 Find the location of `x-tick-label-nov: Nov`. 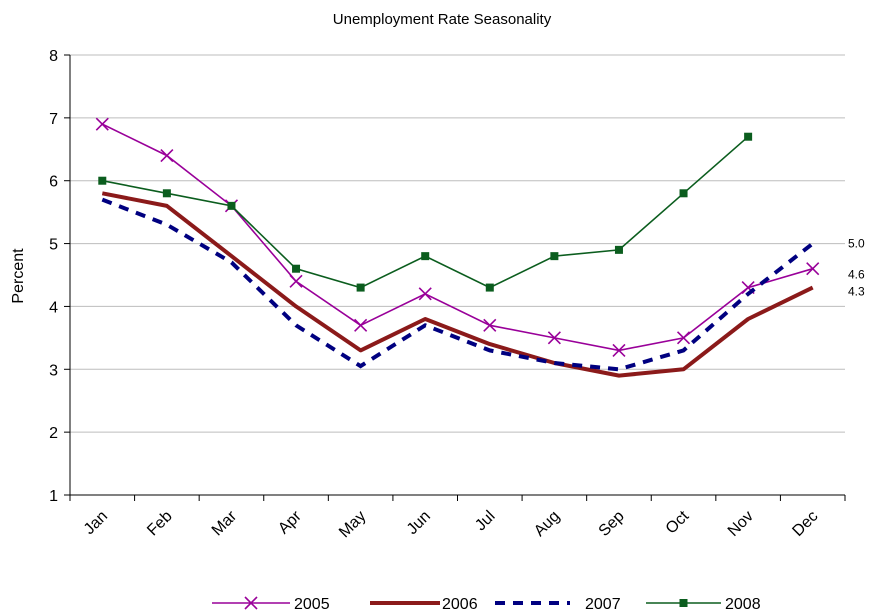

x-tick-label-nov: Nov is located at coordinates (741, 524).